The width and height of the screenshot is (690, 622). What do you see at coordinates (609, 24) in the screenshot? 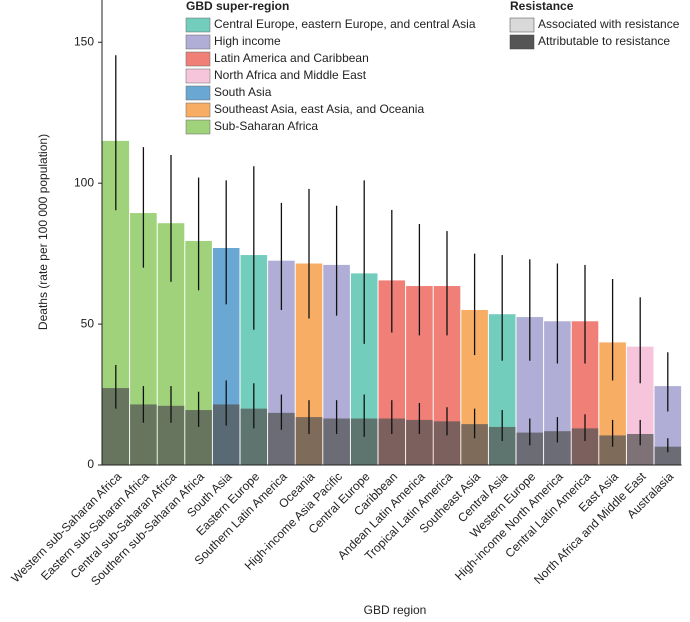
I see `legend-label: Associated with resistance` at bounding box center [609, 24].